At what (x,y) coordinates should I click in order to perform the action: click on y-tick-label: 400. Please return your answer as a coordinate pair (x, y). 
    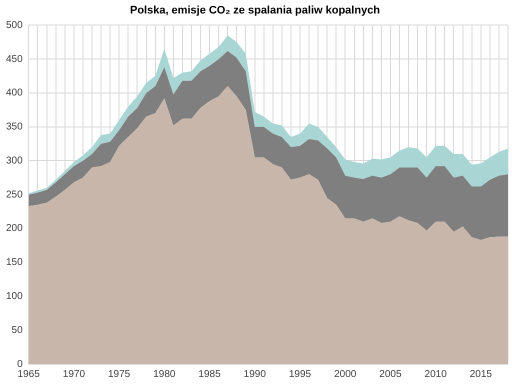
    Looking at the image, I should click on (15, 93).